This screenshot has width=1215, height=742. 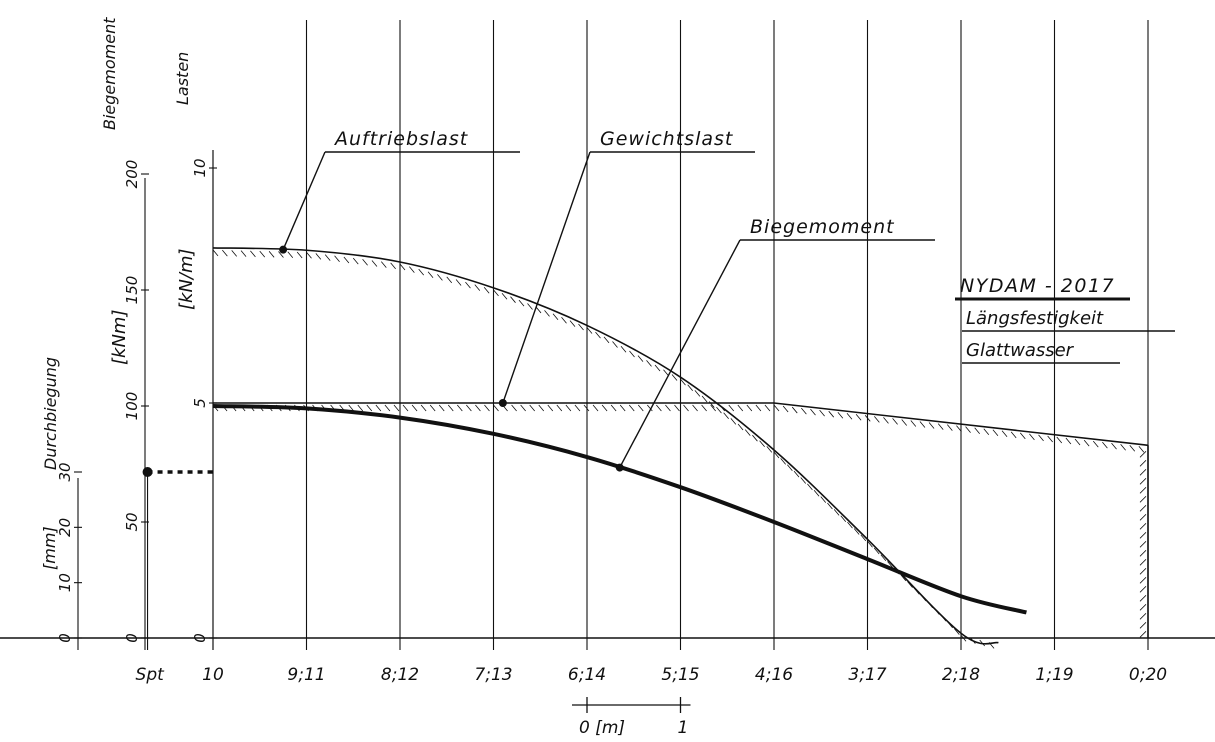 What do you see at coordinates (50, 413) in the screenshot?
I see `y-axis-title-durchbiegung: Durchbiegung` at bounding box center [50, 413].